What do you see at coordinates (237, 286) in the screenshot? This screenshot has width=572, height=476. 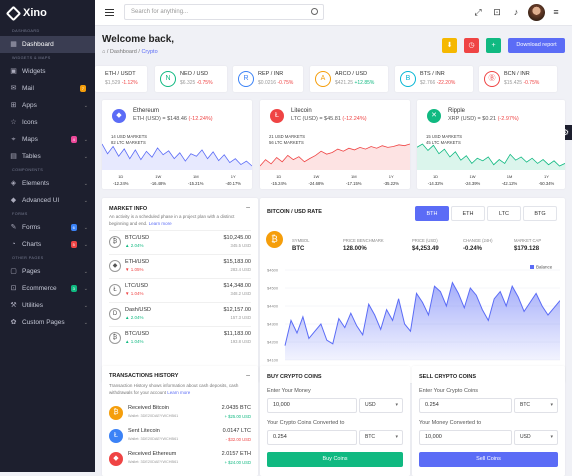 I see `market-value: $14,348.00` at bounding box center [237, 286].